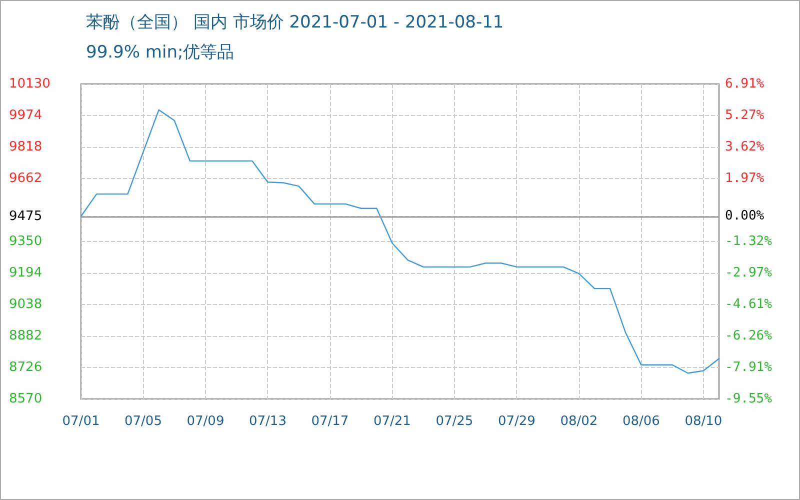  What do you see at coordinates (81, 421) in the screenshot?
I see `x-tick-label: 07/01` at bounding box center [81, 421].